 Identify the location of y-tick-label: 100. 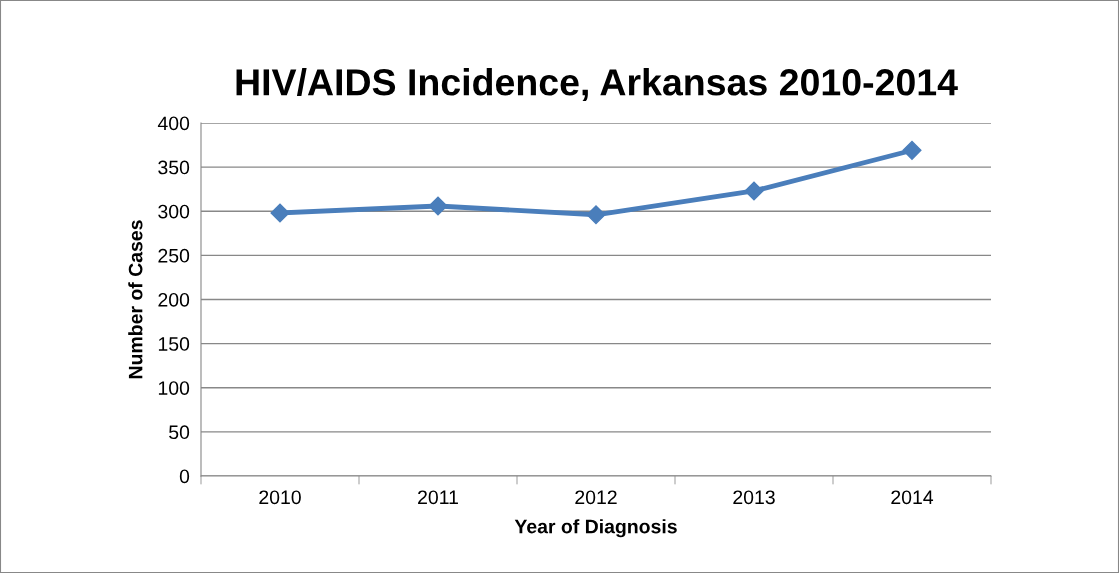
(174, 388).